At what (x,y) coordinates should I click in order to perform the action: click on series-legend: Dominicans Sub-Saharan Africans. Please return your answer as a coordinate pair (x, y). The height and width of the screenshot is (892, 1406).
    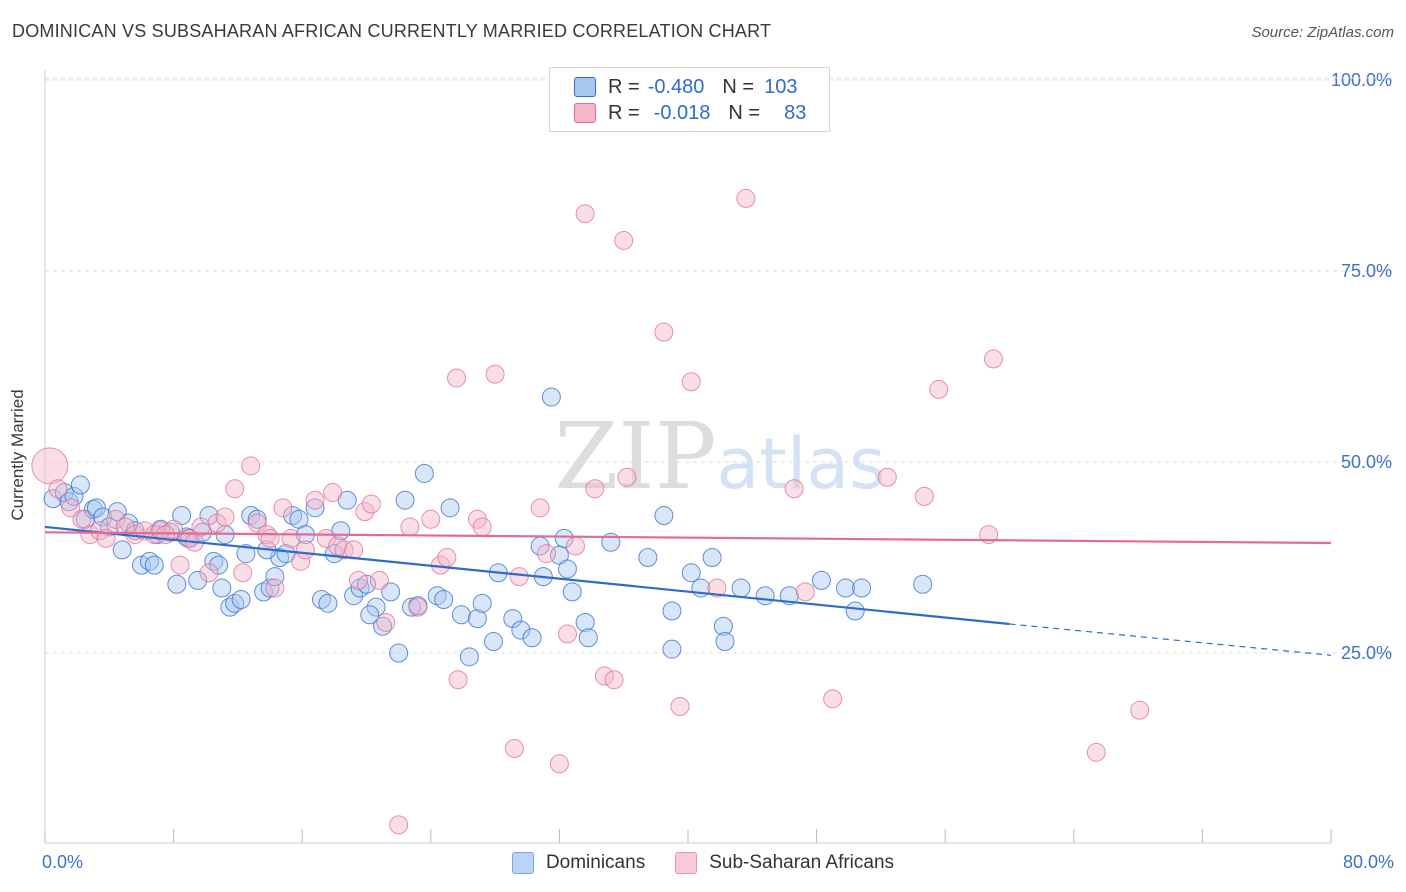
    Looking at the image, I should click on (703, 863).